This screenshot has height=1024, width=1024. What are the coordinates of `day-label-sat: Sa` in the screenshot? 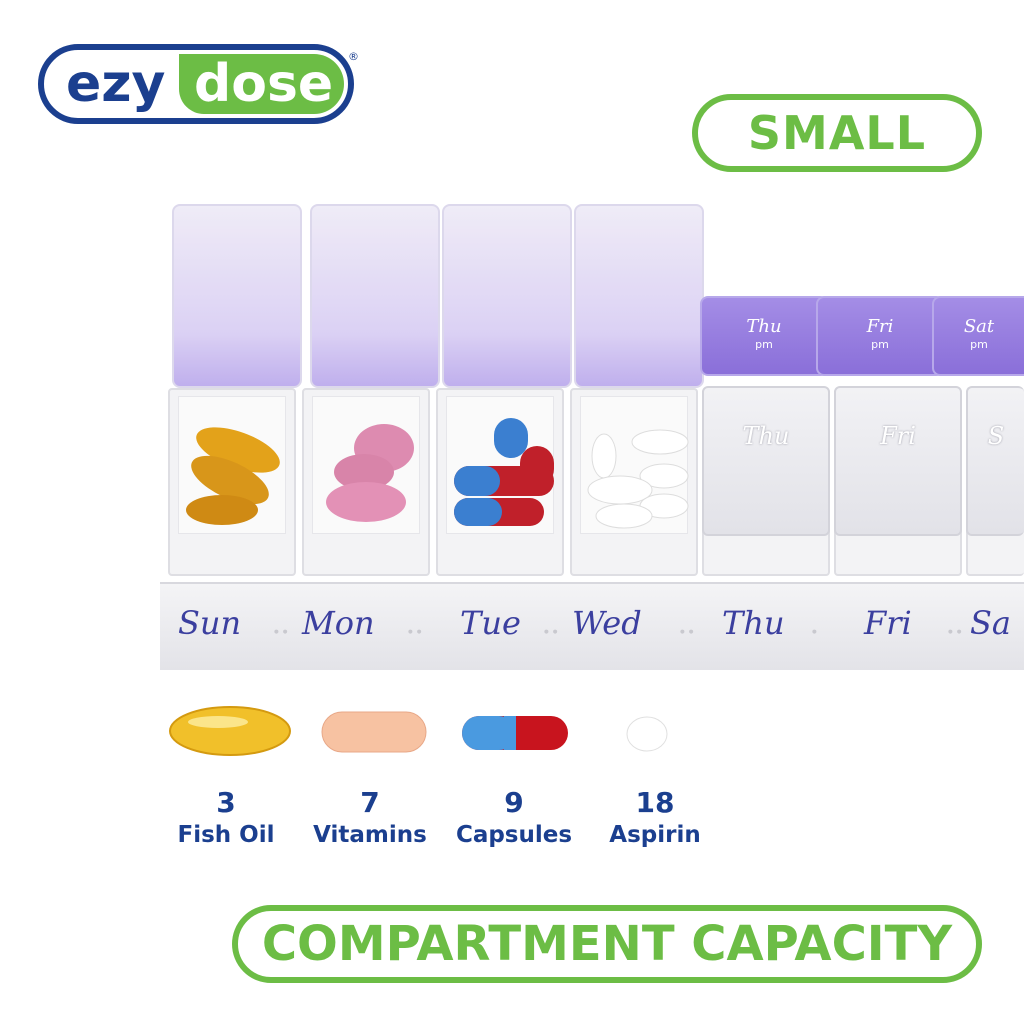 It's located at (990, 623).